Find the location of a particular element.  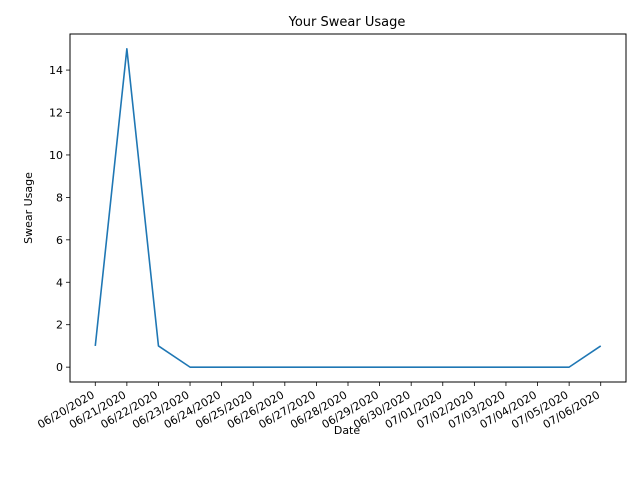

y-tick-label: 12 is located at coordinates (56, 113).